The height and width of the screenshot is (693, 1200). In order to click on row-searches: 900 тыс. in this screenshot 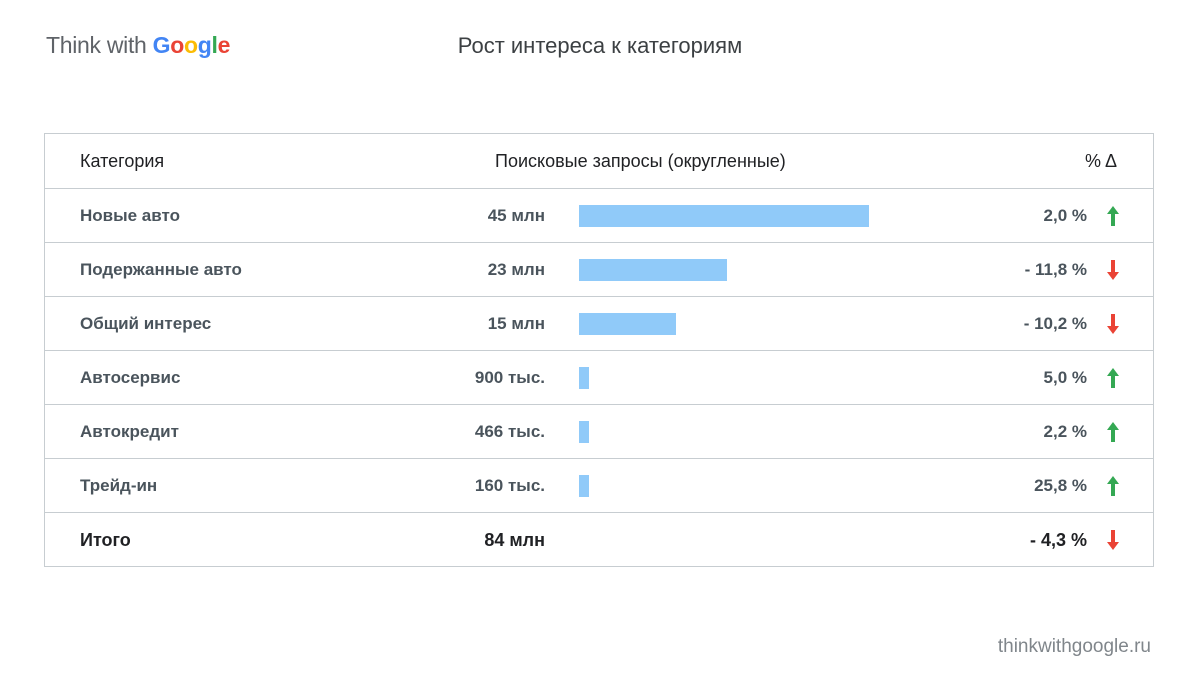, I will do `click(509, 377)`.